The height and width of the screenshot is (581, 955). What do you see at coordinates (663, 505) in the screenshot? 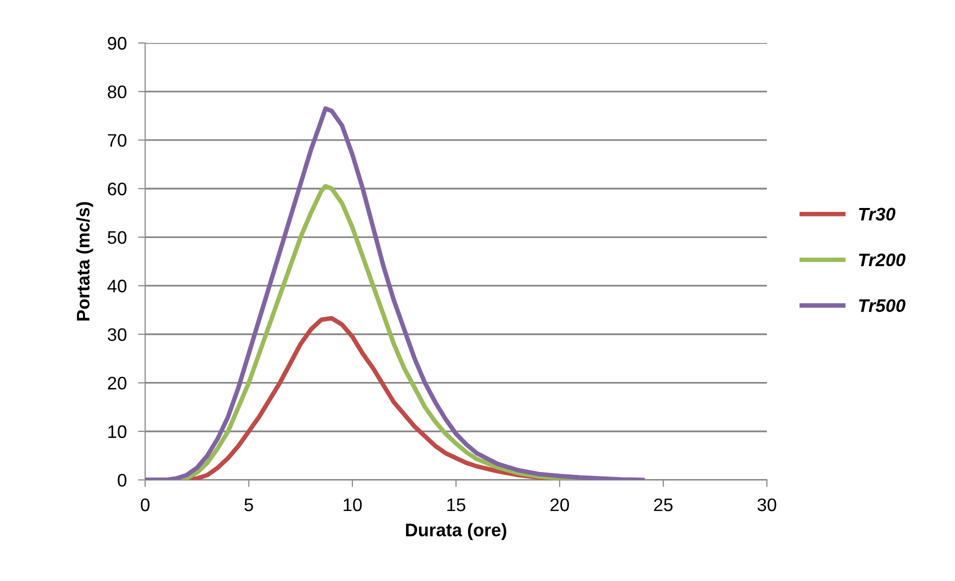
I see `x-tick-label: 25` at bounding box center [663, 505].